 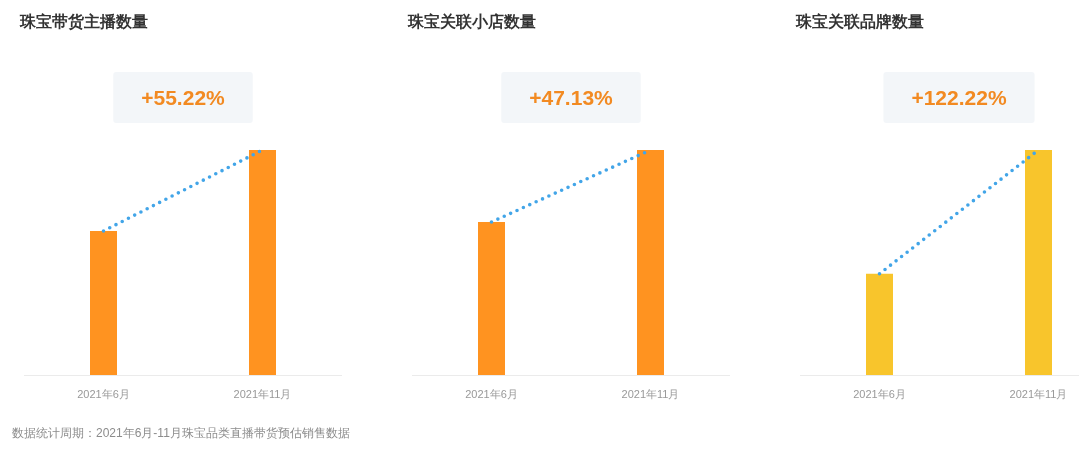 I want to click on text: +122.22%, so click(x=959, y=97).